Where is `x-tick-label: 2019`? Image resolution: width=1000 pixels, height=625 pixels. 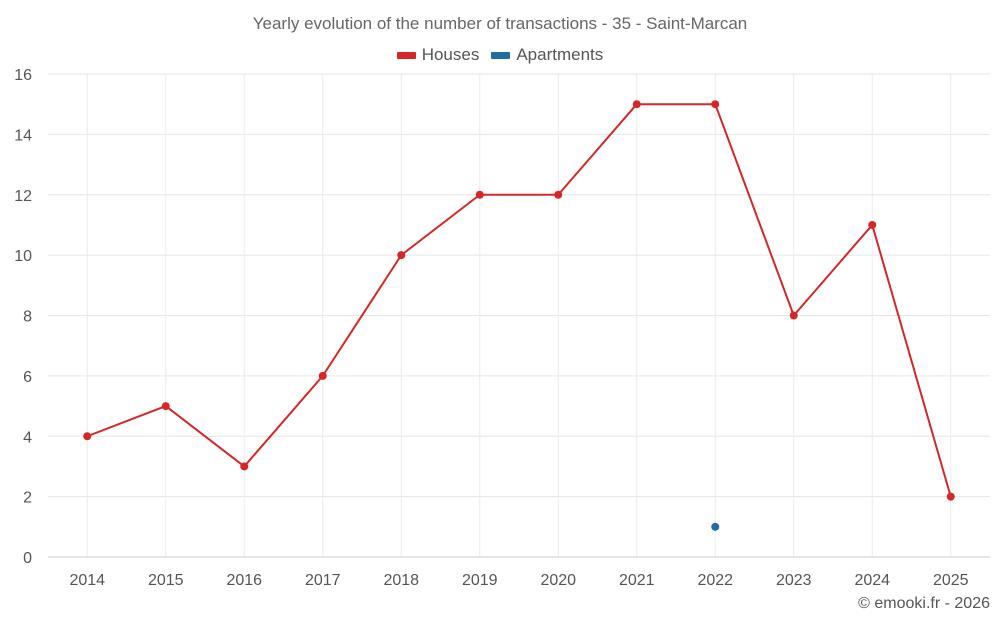 x-tick-label: 2019 is located at coordinates (480, 580).